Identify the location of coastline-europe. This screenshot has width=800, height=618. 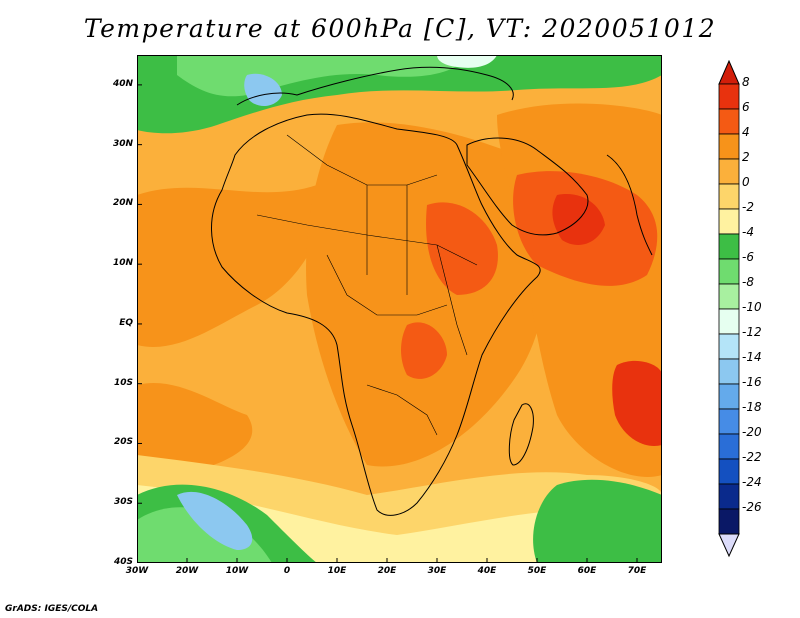
(375, 86).